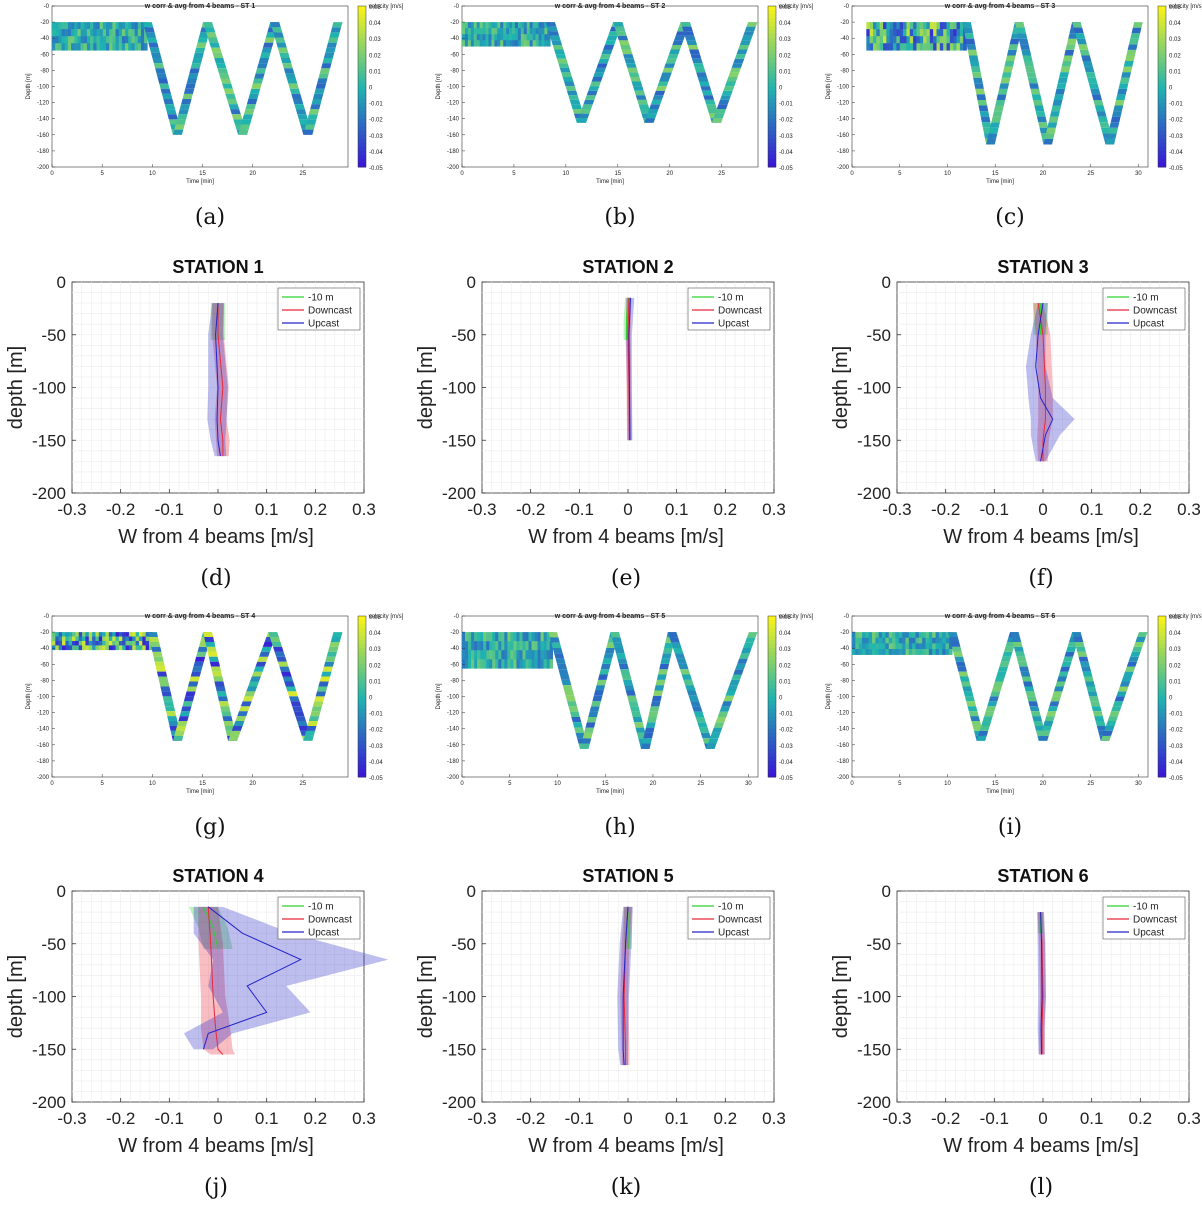  I want to click on legend-entry: Upcast, so click(1148, 324).